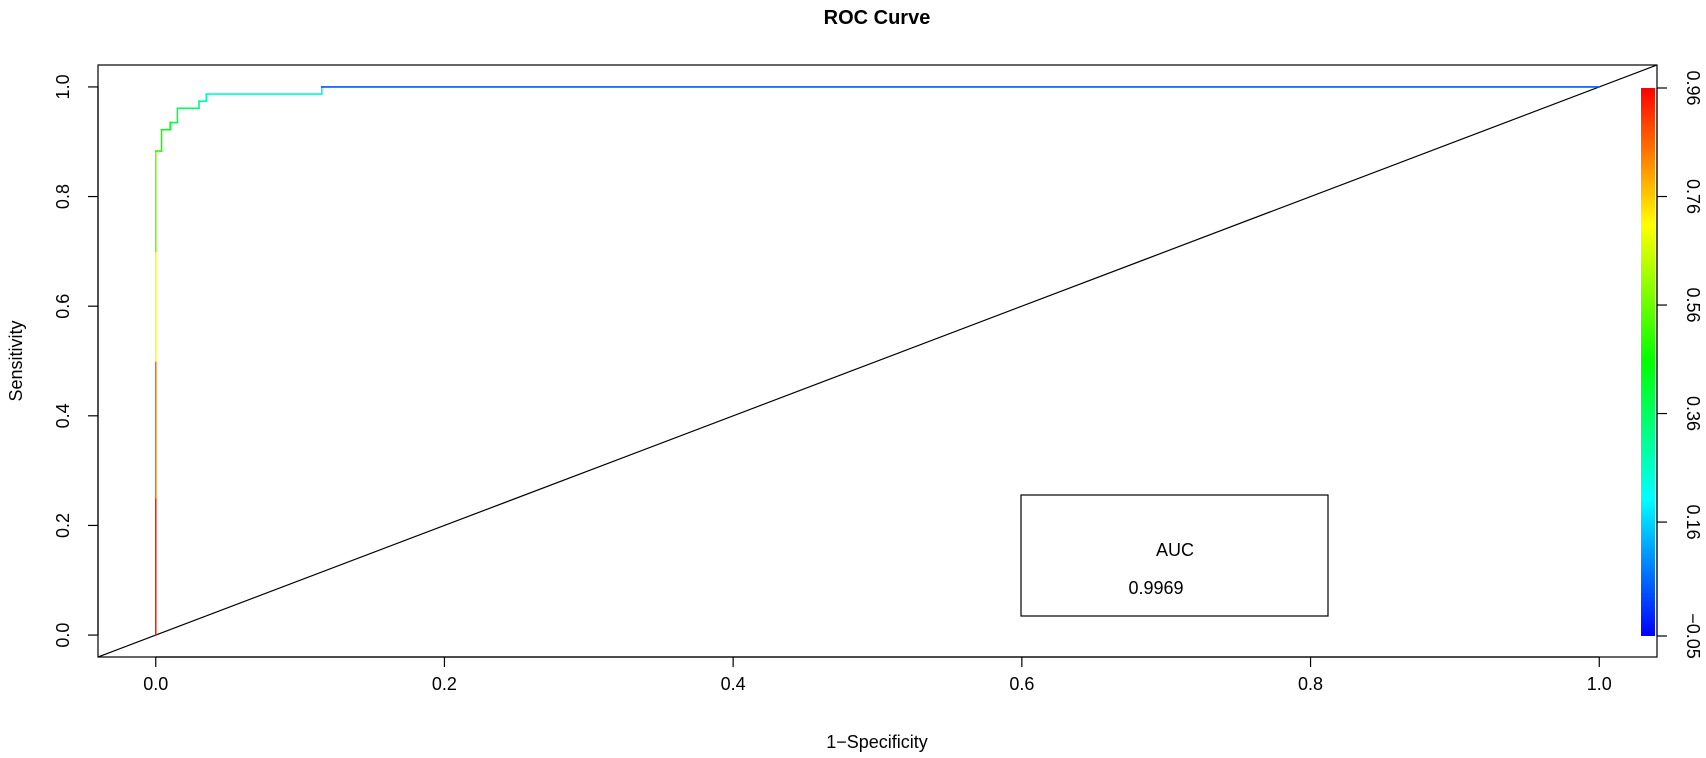 The height and width of the screenshot is (758, 1706). Describe the element at coordinates (1693, 413) in the screenshot. I see `colorbar-tick-label: 0.36` at that location.